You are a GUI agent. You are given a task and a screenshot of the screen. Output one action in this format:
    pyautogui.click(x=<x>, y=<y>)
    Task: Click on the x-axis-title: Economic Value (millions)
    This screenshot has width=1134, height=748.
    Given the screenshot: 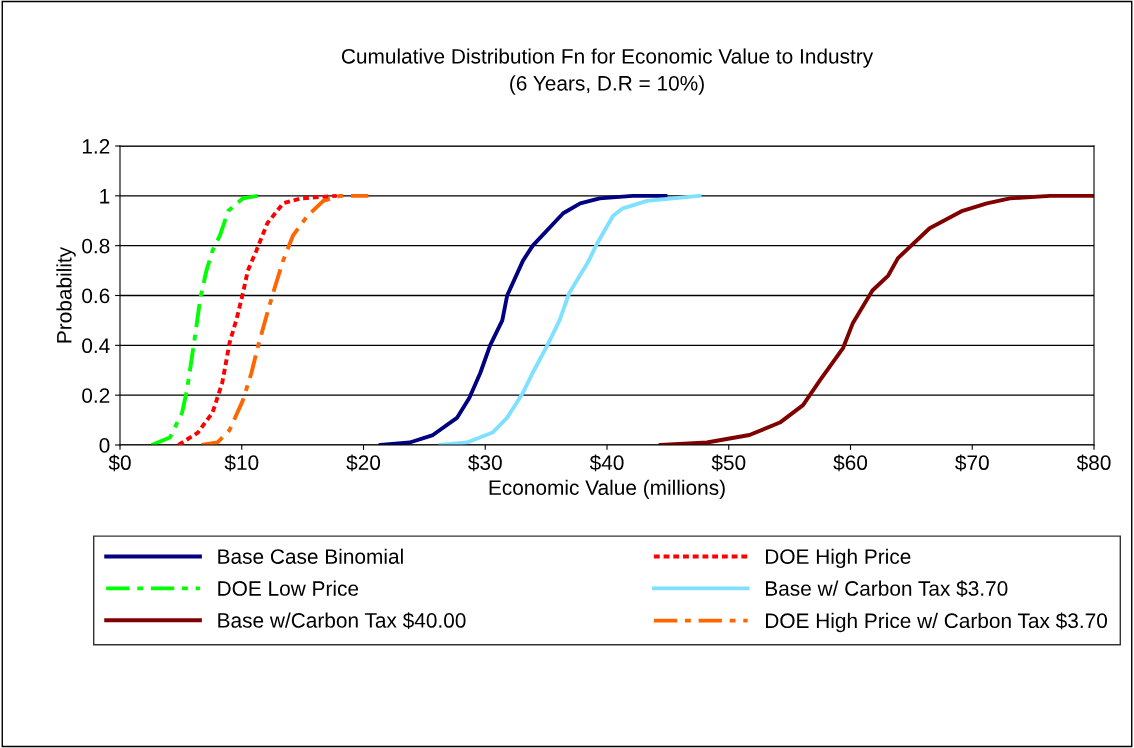 What is the action you would take?
    pyautogui.click(x=607, y=489)
    